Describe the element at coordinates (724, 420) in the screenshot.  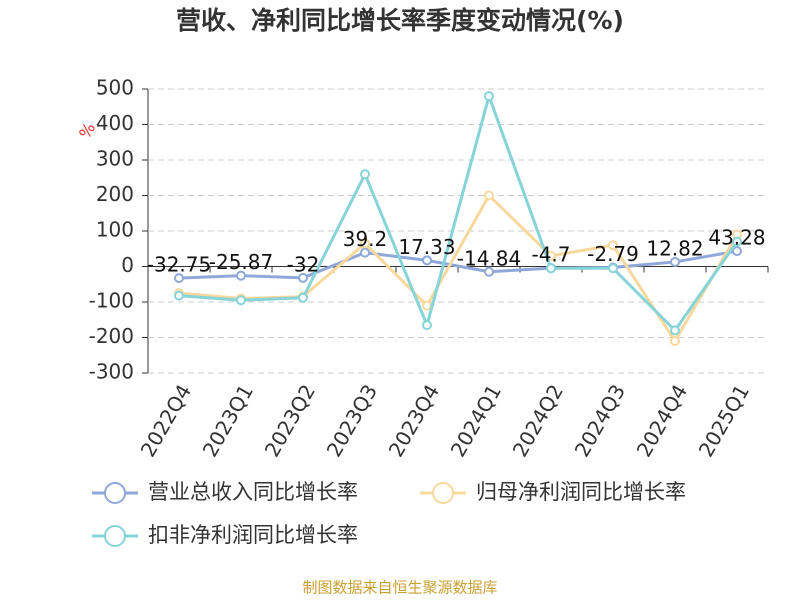
I see `x-tick-label: 2025Q1` at that location.